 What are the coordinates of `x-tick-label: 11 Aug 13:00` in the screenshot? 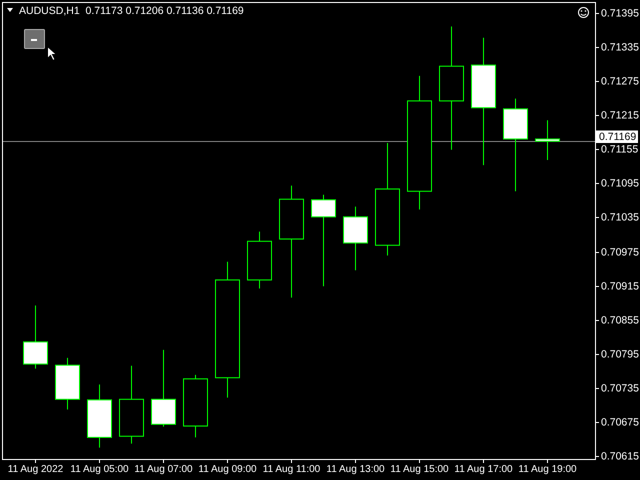 It's located at (356, 469).